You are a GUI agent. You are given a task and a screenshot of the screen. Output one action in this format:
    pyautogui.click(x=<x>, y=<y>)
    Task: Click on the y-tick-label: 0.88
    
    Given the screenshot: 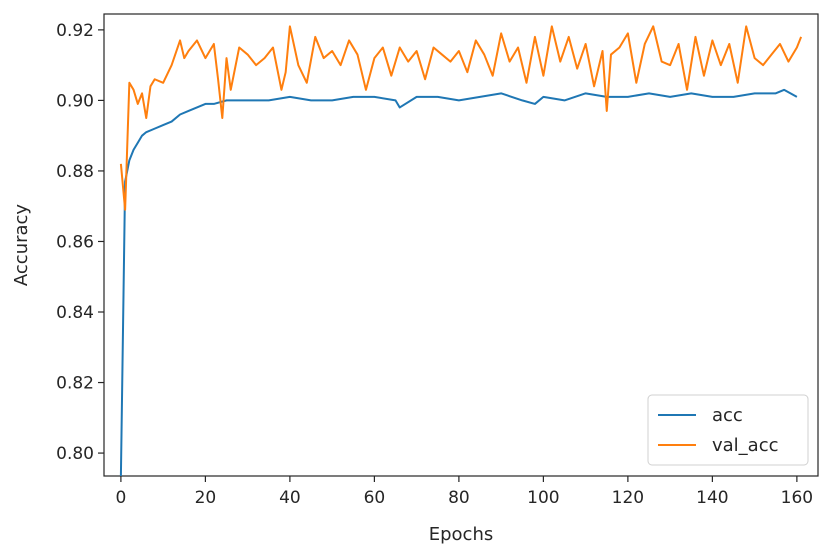 What is the action you would take?
    pyautogui.click(x=75, y=172)
    